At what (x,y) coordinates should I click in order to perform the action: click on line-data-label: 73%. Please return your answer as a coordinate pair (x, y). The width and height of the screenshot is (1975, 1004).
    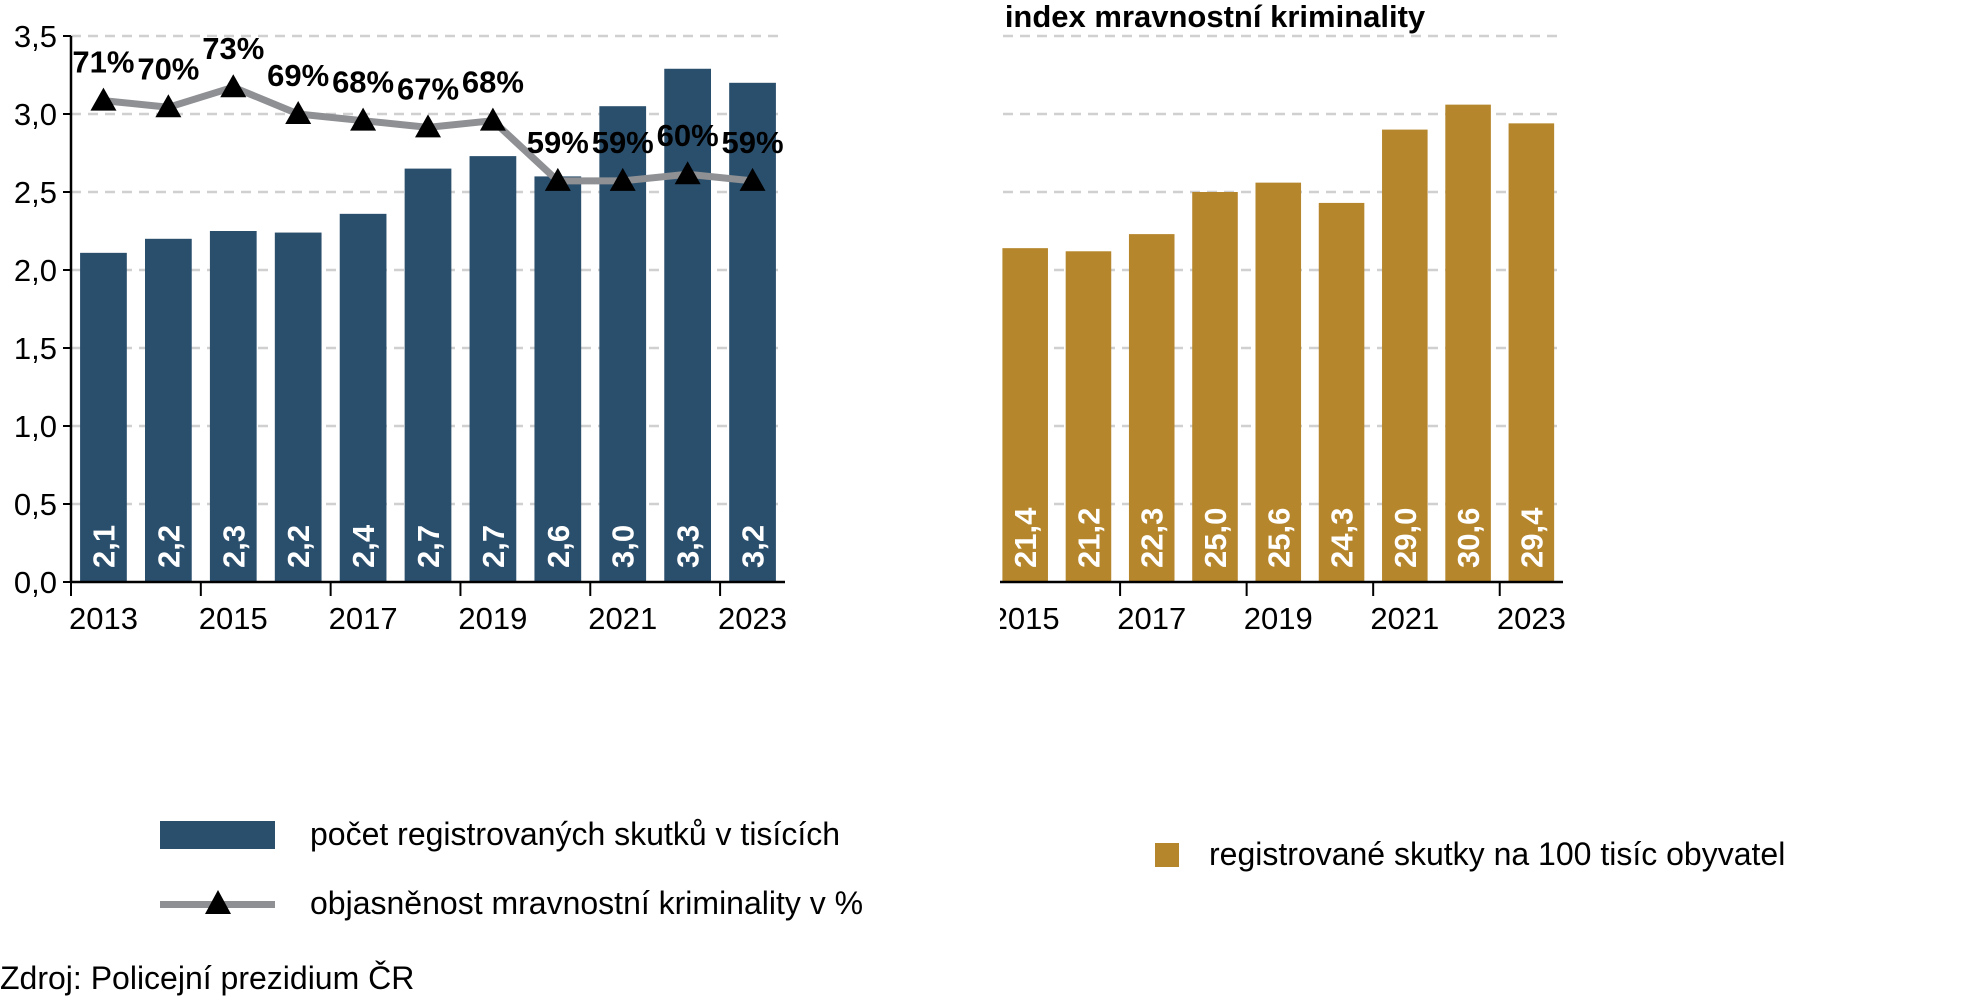
    Looking at the image, I should click on (233, 48).